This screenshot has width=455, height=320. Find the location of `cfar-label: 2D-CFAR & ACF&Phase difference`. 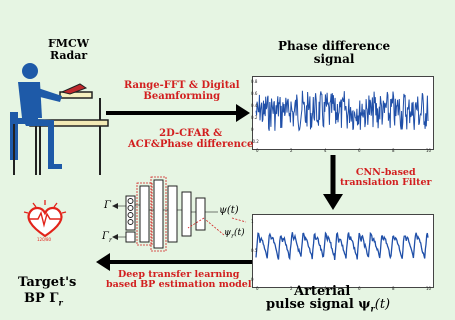

cfar-label: 2D-CFAR & ACF&Phase difference is located at coordinates (191, 139).